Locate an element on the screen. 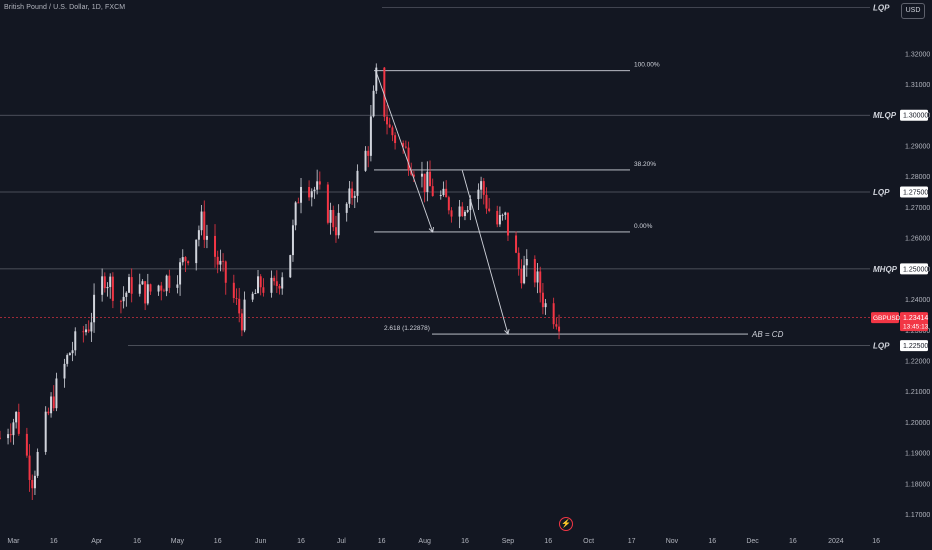 This screenshot has height=550, width=932. arrow-head is located at coordinates (507, 332).